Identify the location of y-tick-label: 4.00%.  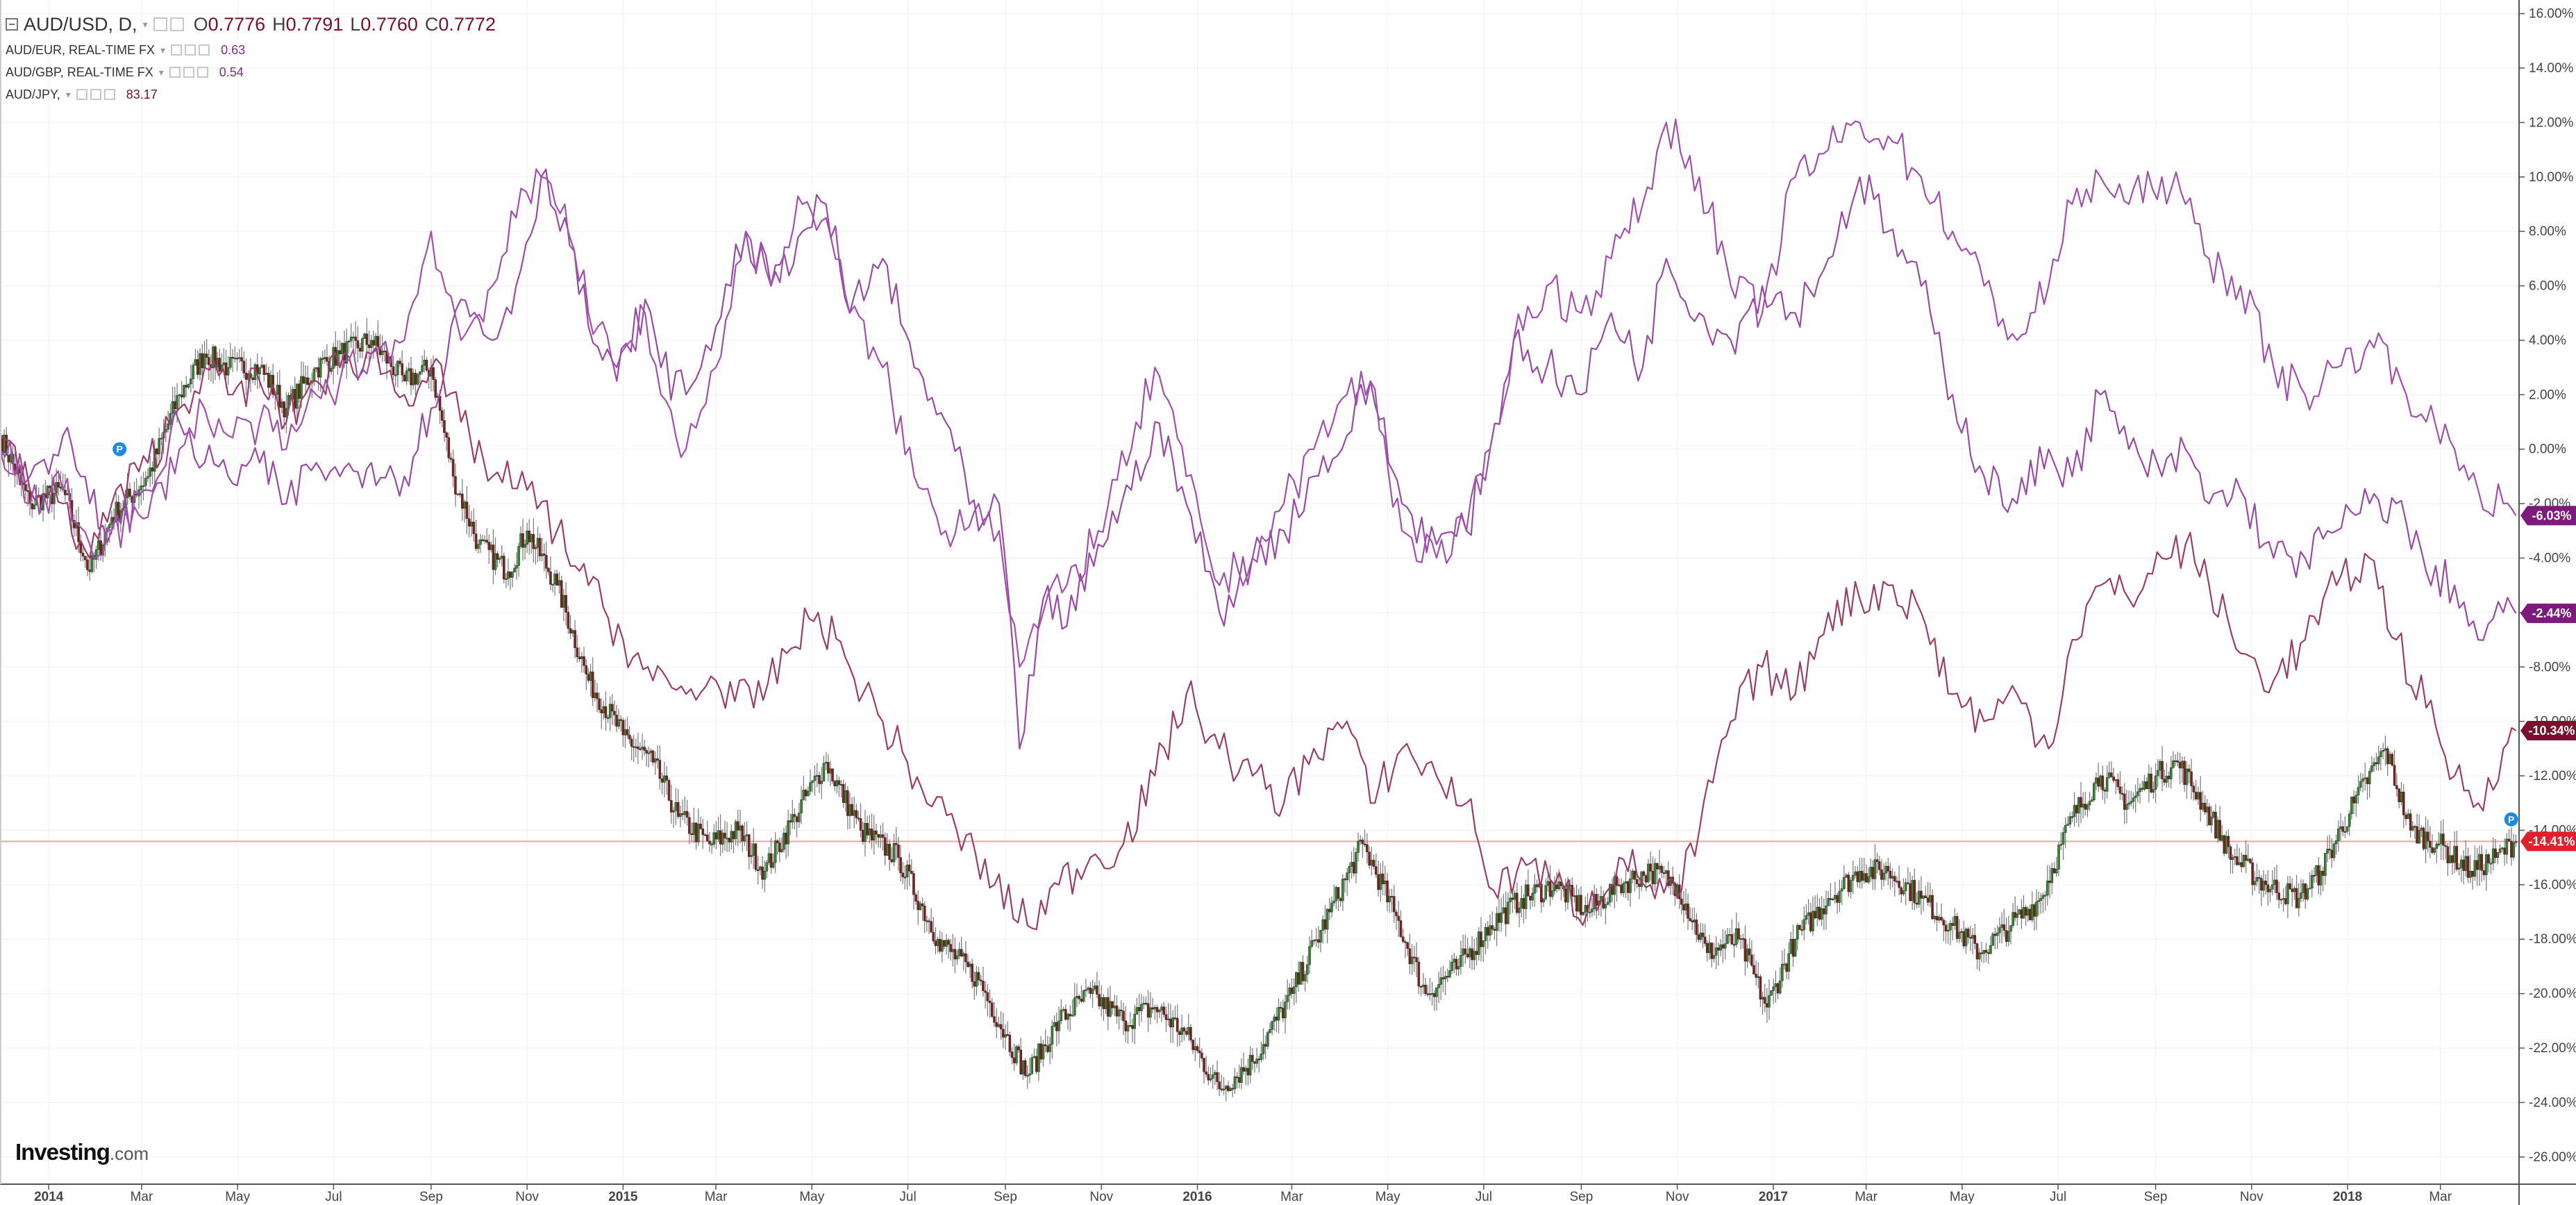
(2547, 340).